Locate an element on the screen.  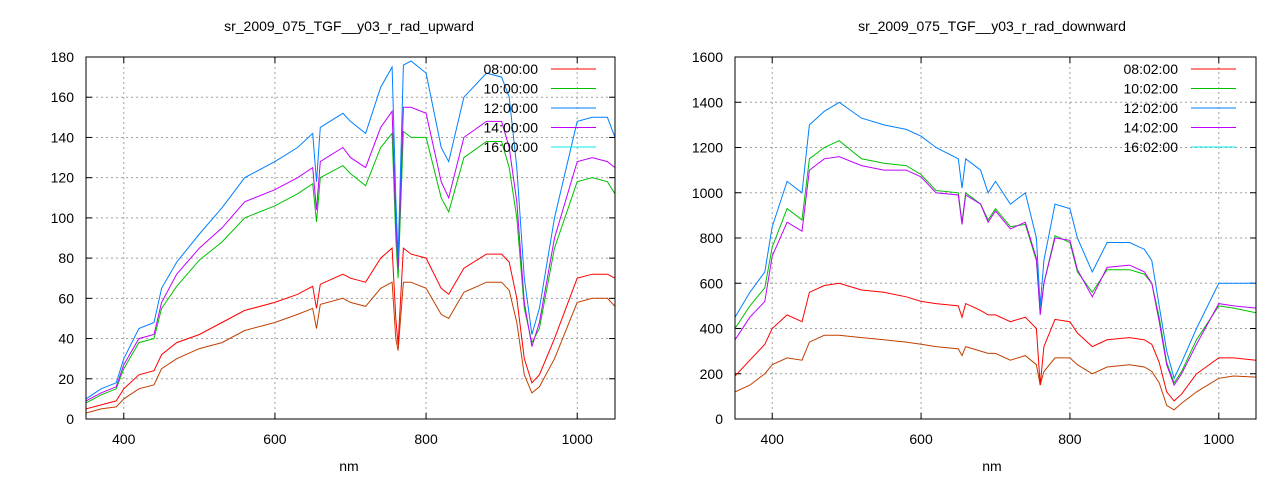
y-tick-label: 140 is located at coordinates (63, 137).